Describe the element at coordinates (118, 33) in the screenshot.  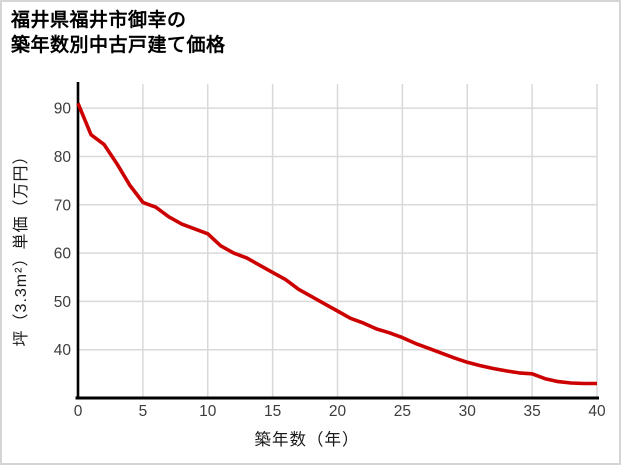
I see `chart-title: 福井県福井市御幸の 築年数別中古戸建て価格` at that location.